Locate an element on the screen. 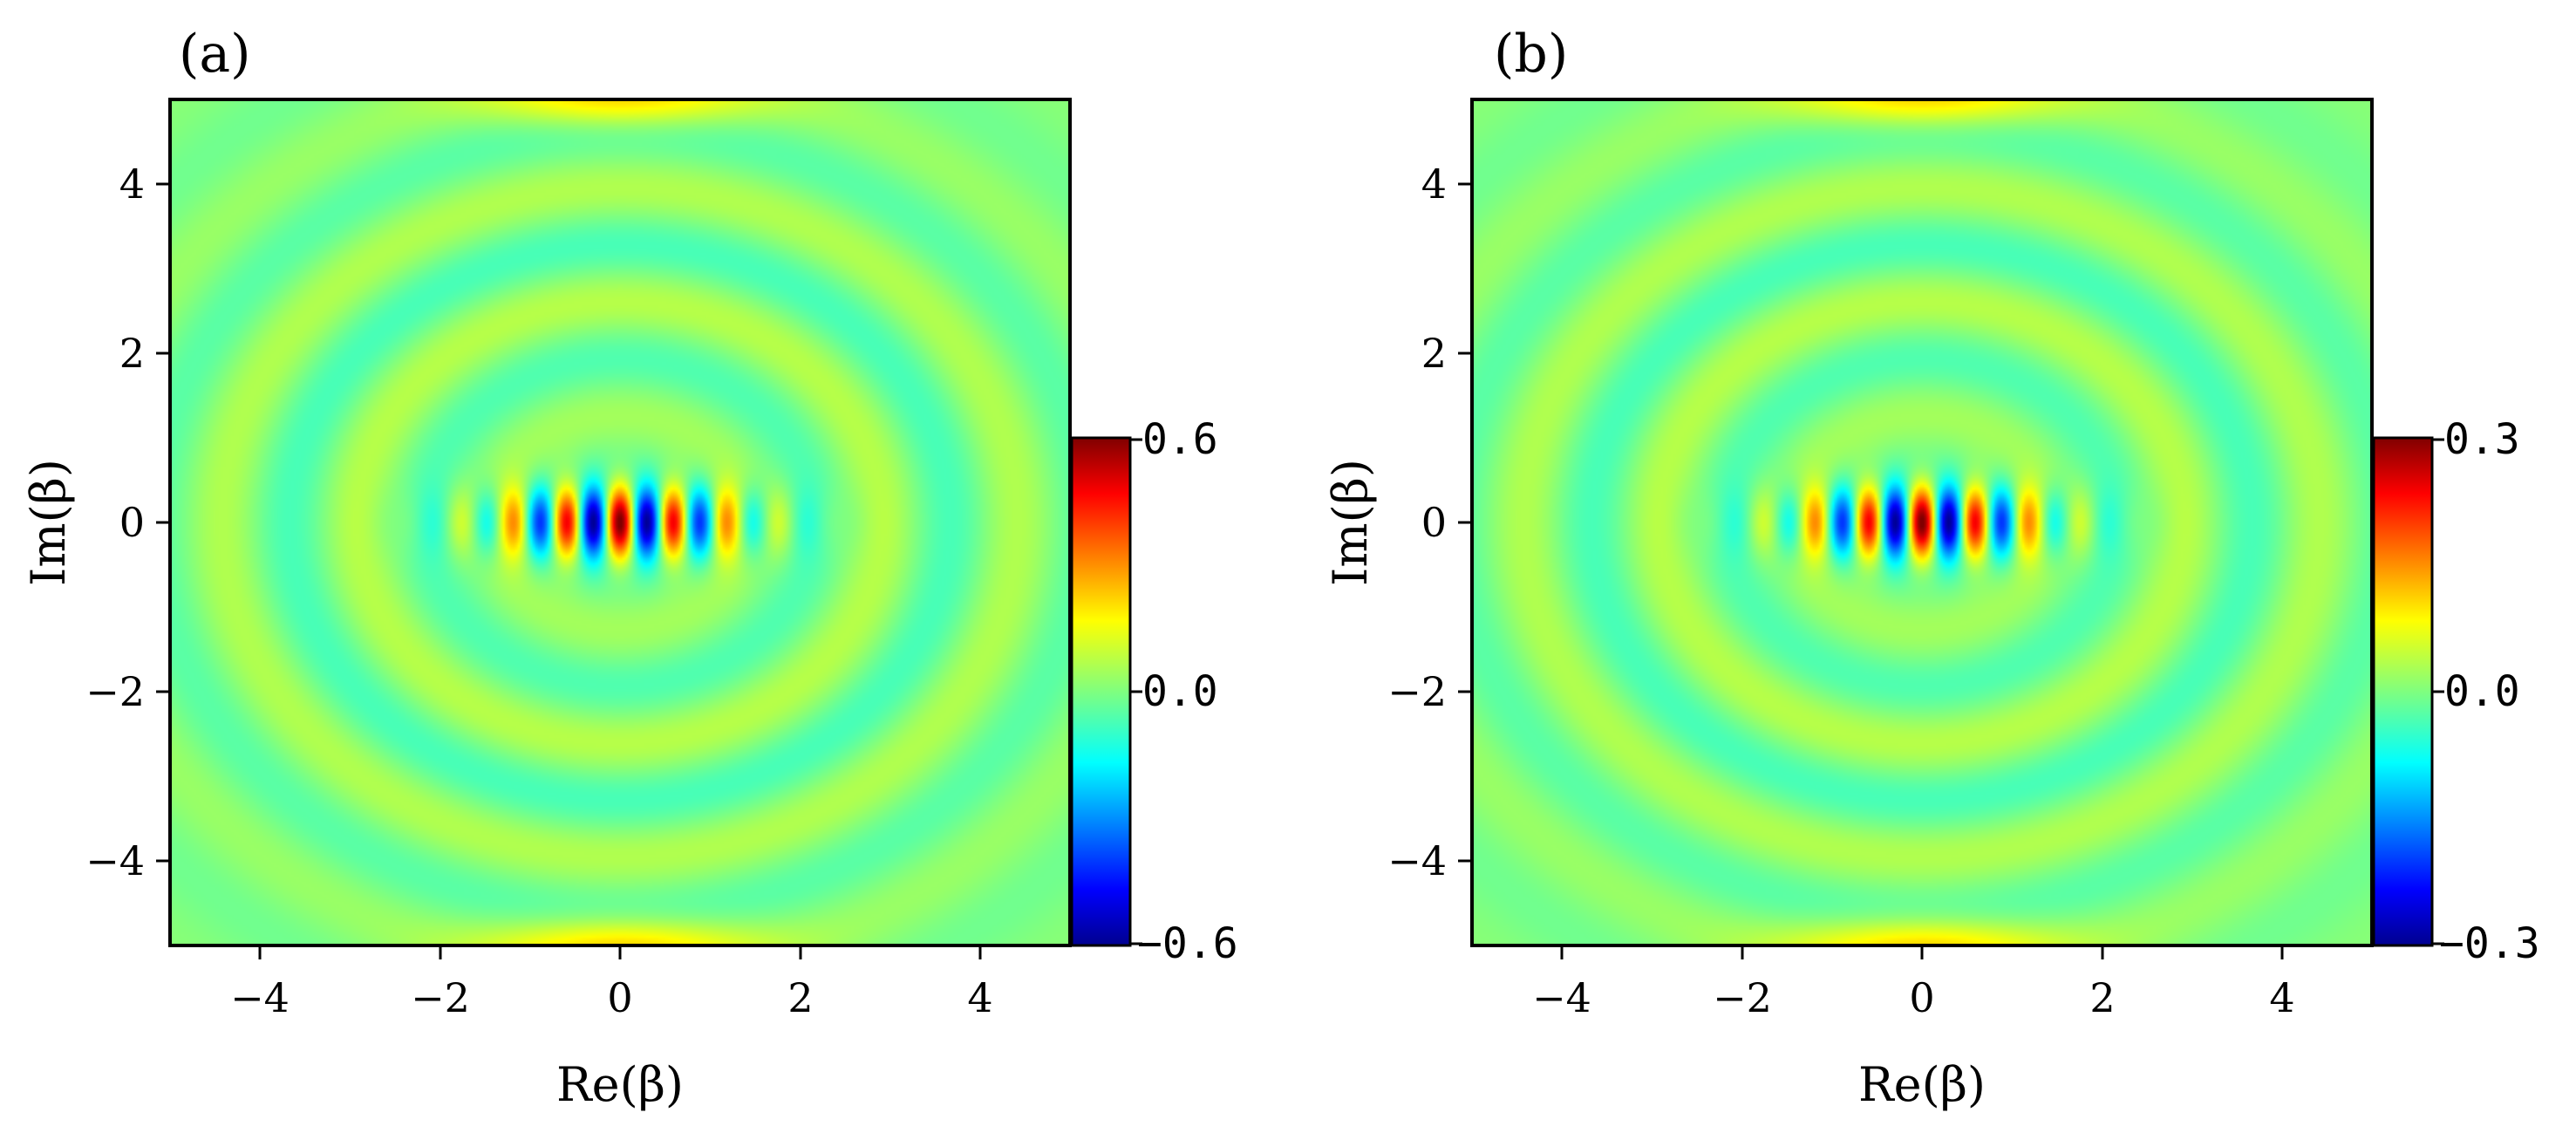  panel-a-xtick-label: 4 is located at coordinates (980, 997).